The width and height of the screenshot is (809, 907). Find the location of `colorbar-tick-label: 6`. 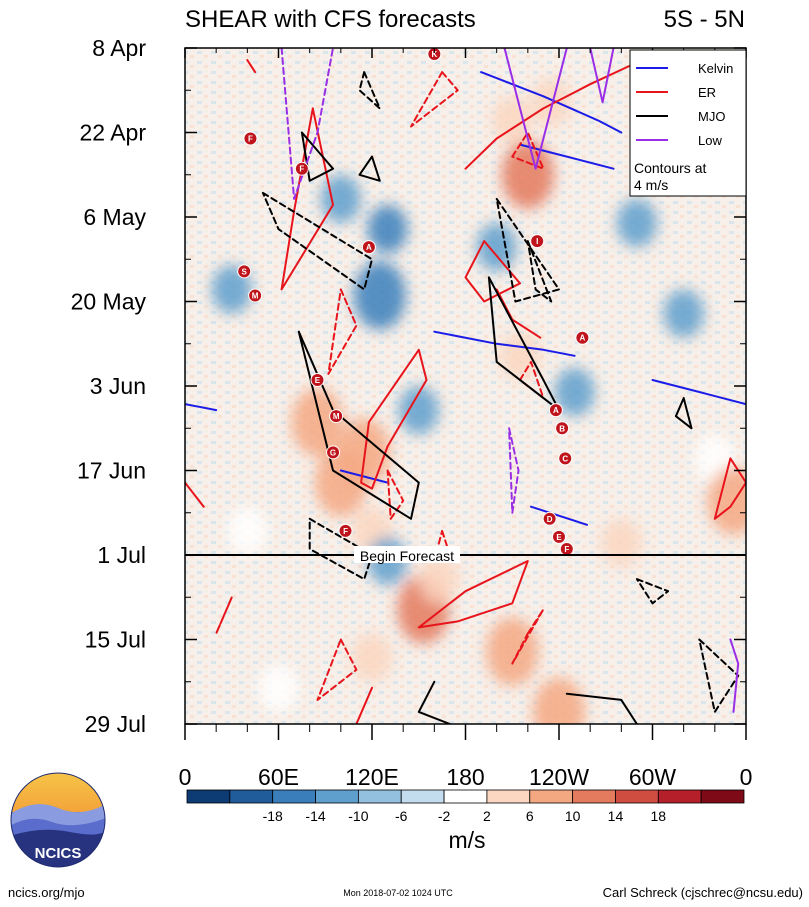

colorbar-tick-label: 6 is located at coordinates (530, 816).